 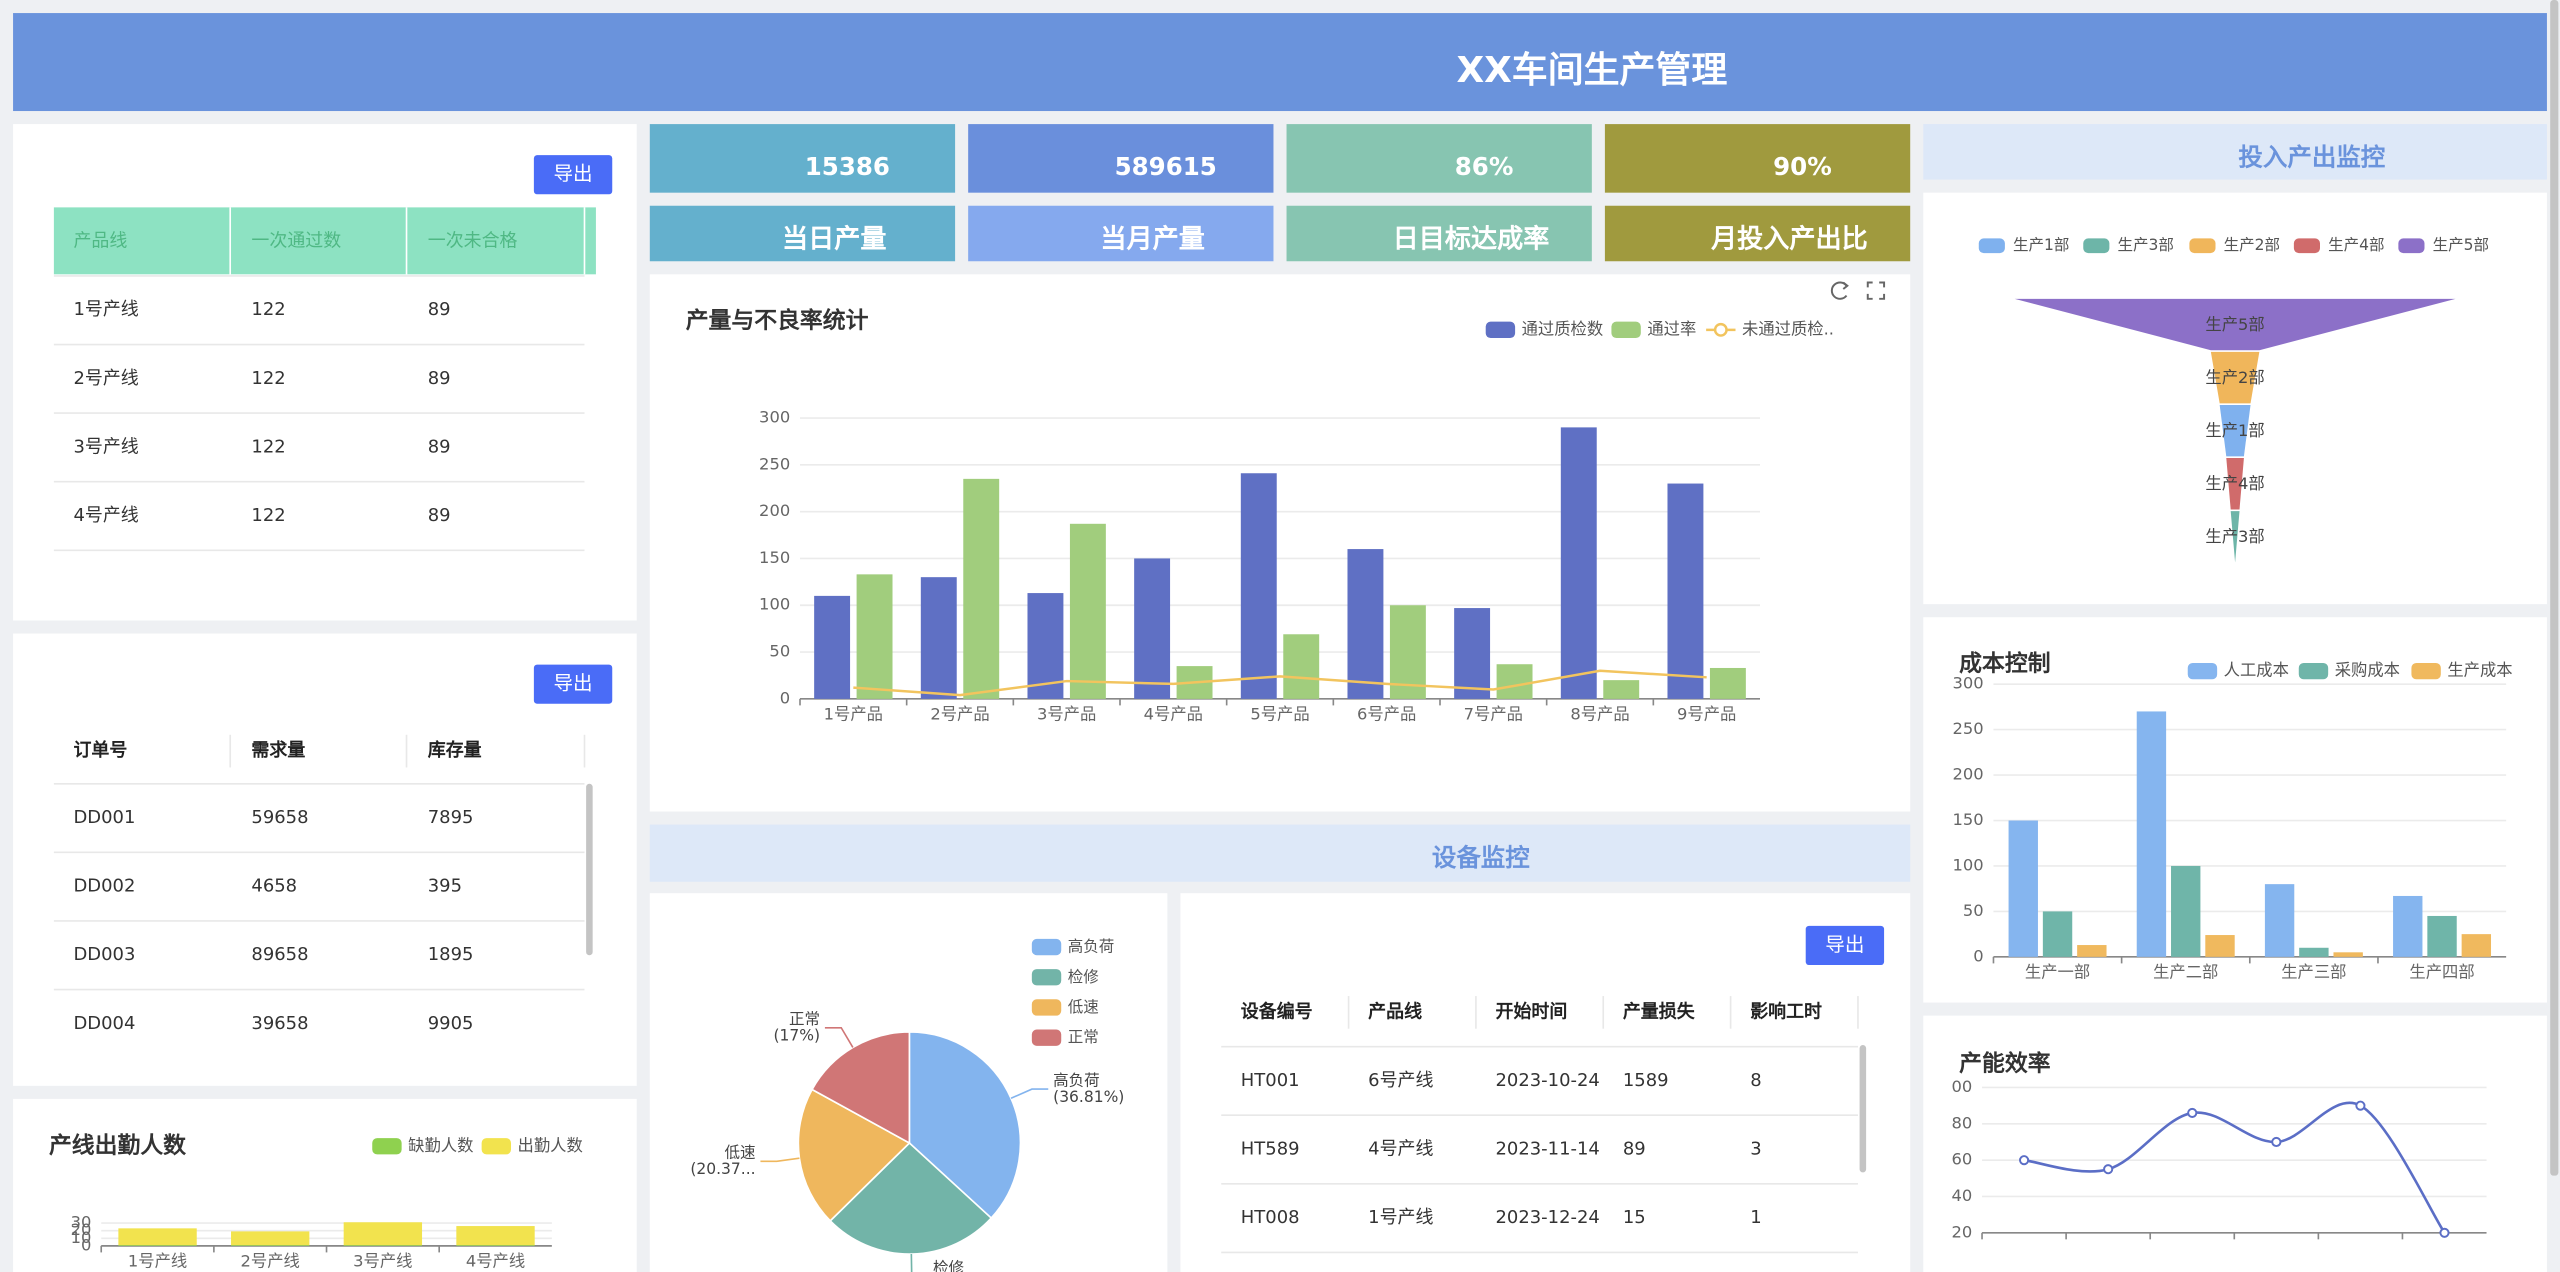 What do you see at coordinates (1088, 1097) in the screenshot?
I see `slice-value-label: (36.81%)` at bounding box center [1088, 1097].